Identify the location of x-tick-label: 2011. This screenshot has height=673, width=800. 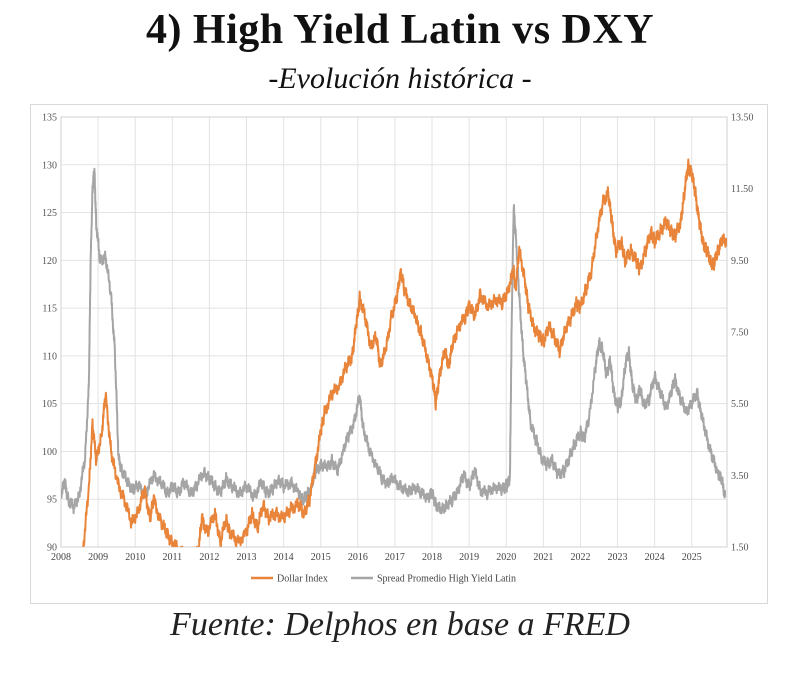
(172, 557).